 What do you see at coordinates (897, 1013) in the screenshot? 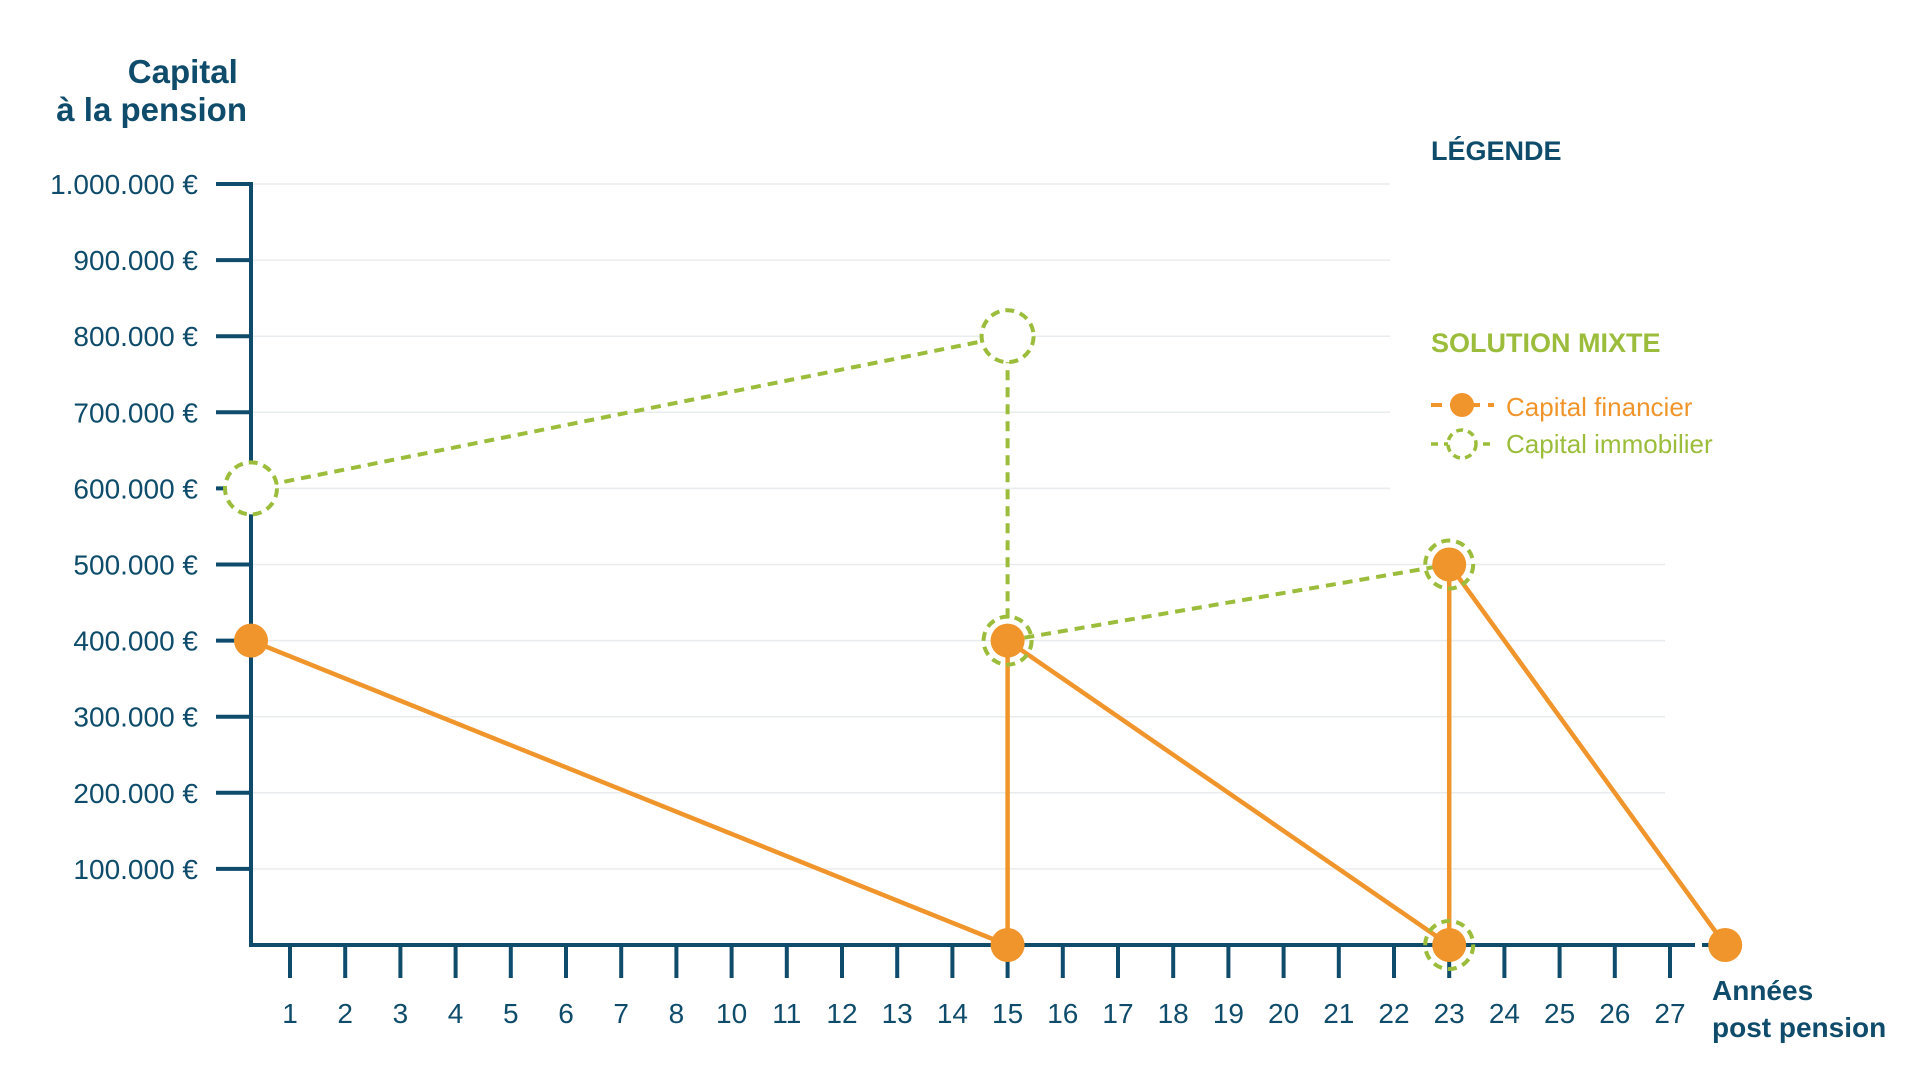
I see `x-tick-label: 13` at bounding box center [897, 1013].